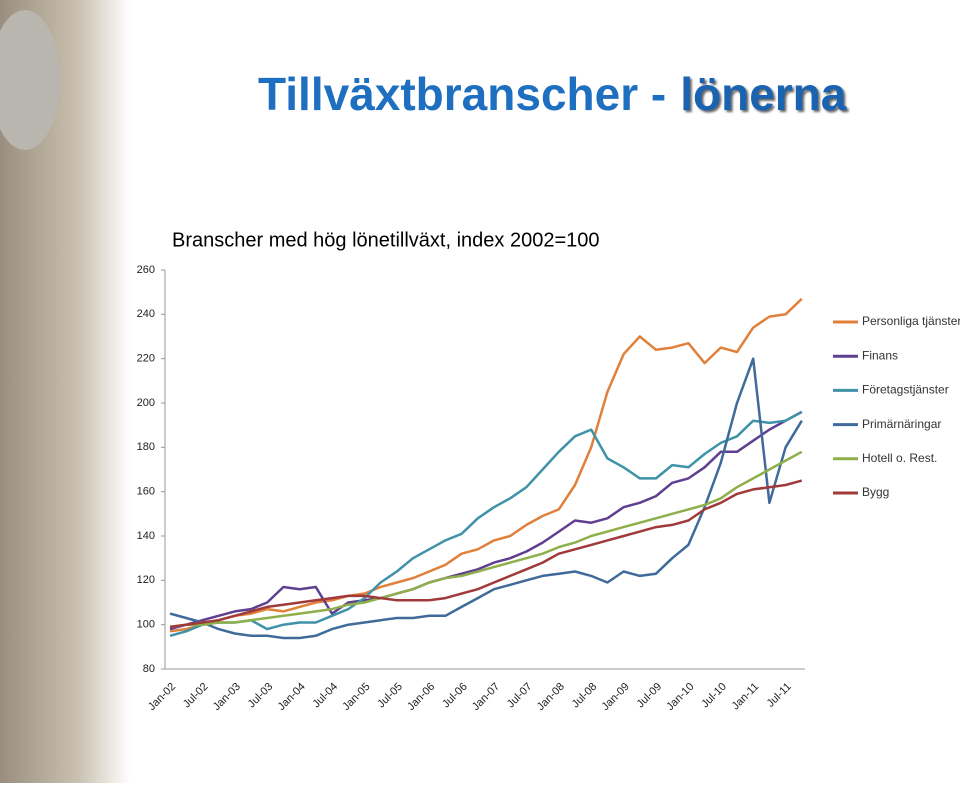 The width and height of the screenshot is (960, 788). What do you see at coordinates (261, 696) in the screenshot?
I see `x-tick-label: Jul-03` at bounding box center [261, 696].